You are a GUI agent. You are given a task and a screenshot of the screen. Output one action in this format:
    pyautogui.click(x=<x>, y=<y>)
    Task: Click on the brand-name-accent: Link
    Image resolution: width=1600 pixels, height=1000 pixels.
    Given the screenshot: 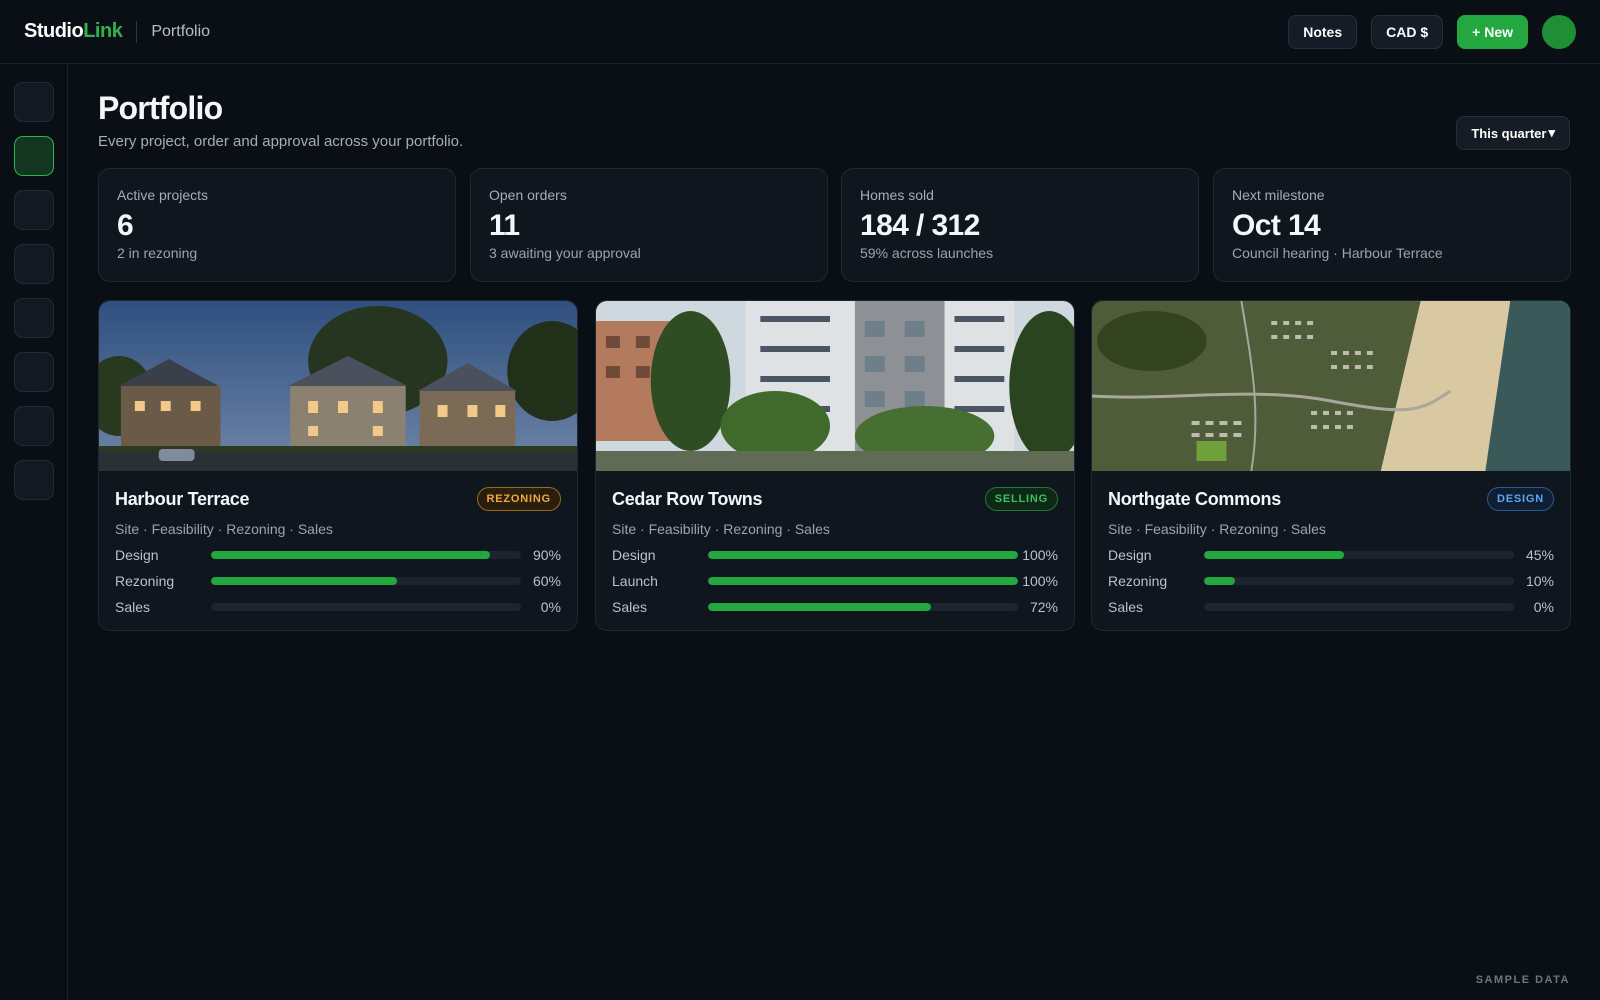 What is the action you would take?
    pyautogui.click(x=103, y=31)
    